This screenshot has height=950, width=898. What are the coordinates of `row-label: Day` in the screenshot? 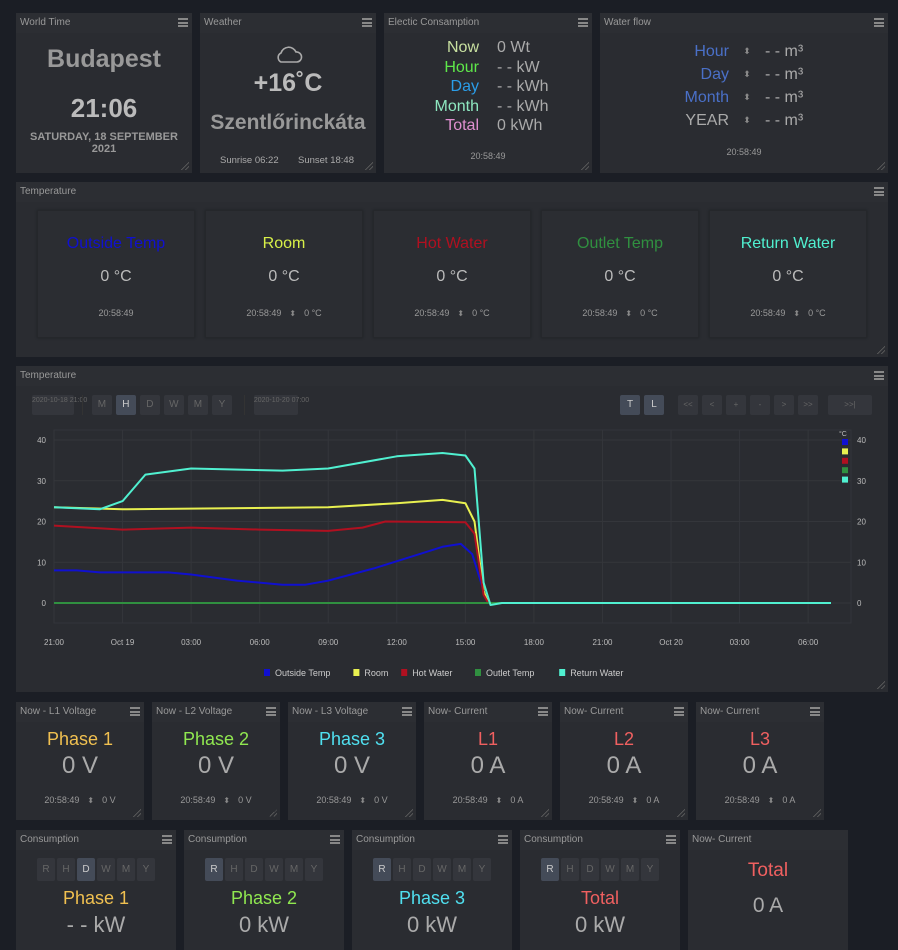 It's located at (464, 87).